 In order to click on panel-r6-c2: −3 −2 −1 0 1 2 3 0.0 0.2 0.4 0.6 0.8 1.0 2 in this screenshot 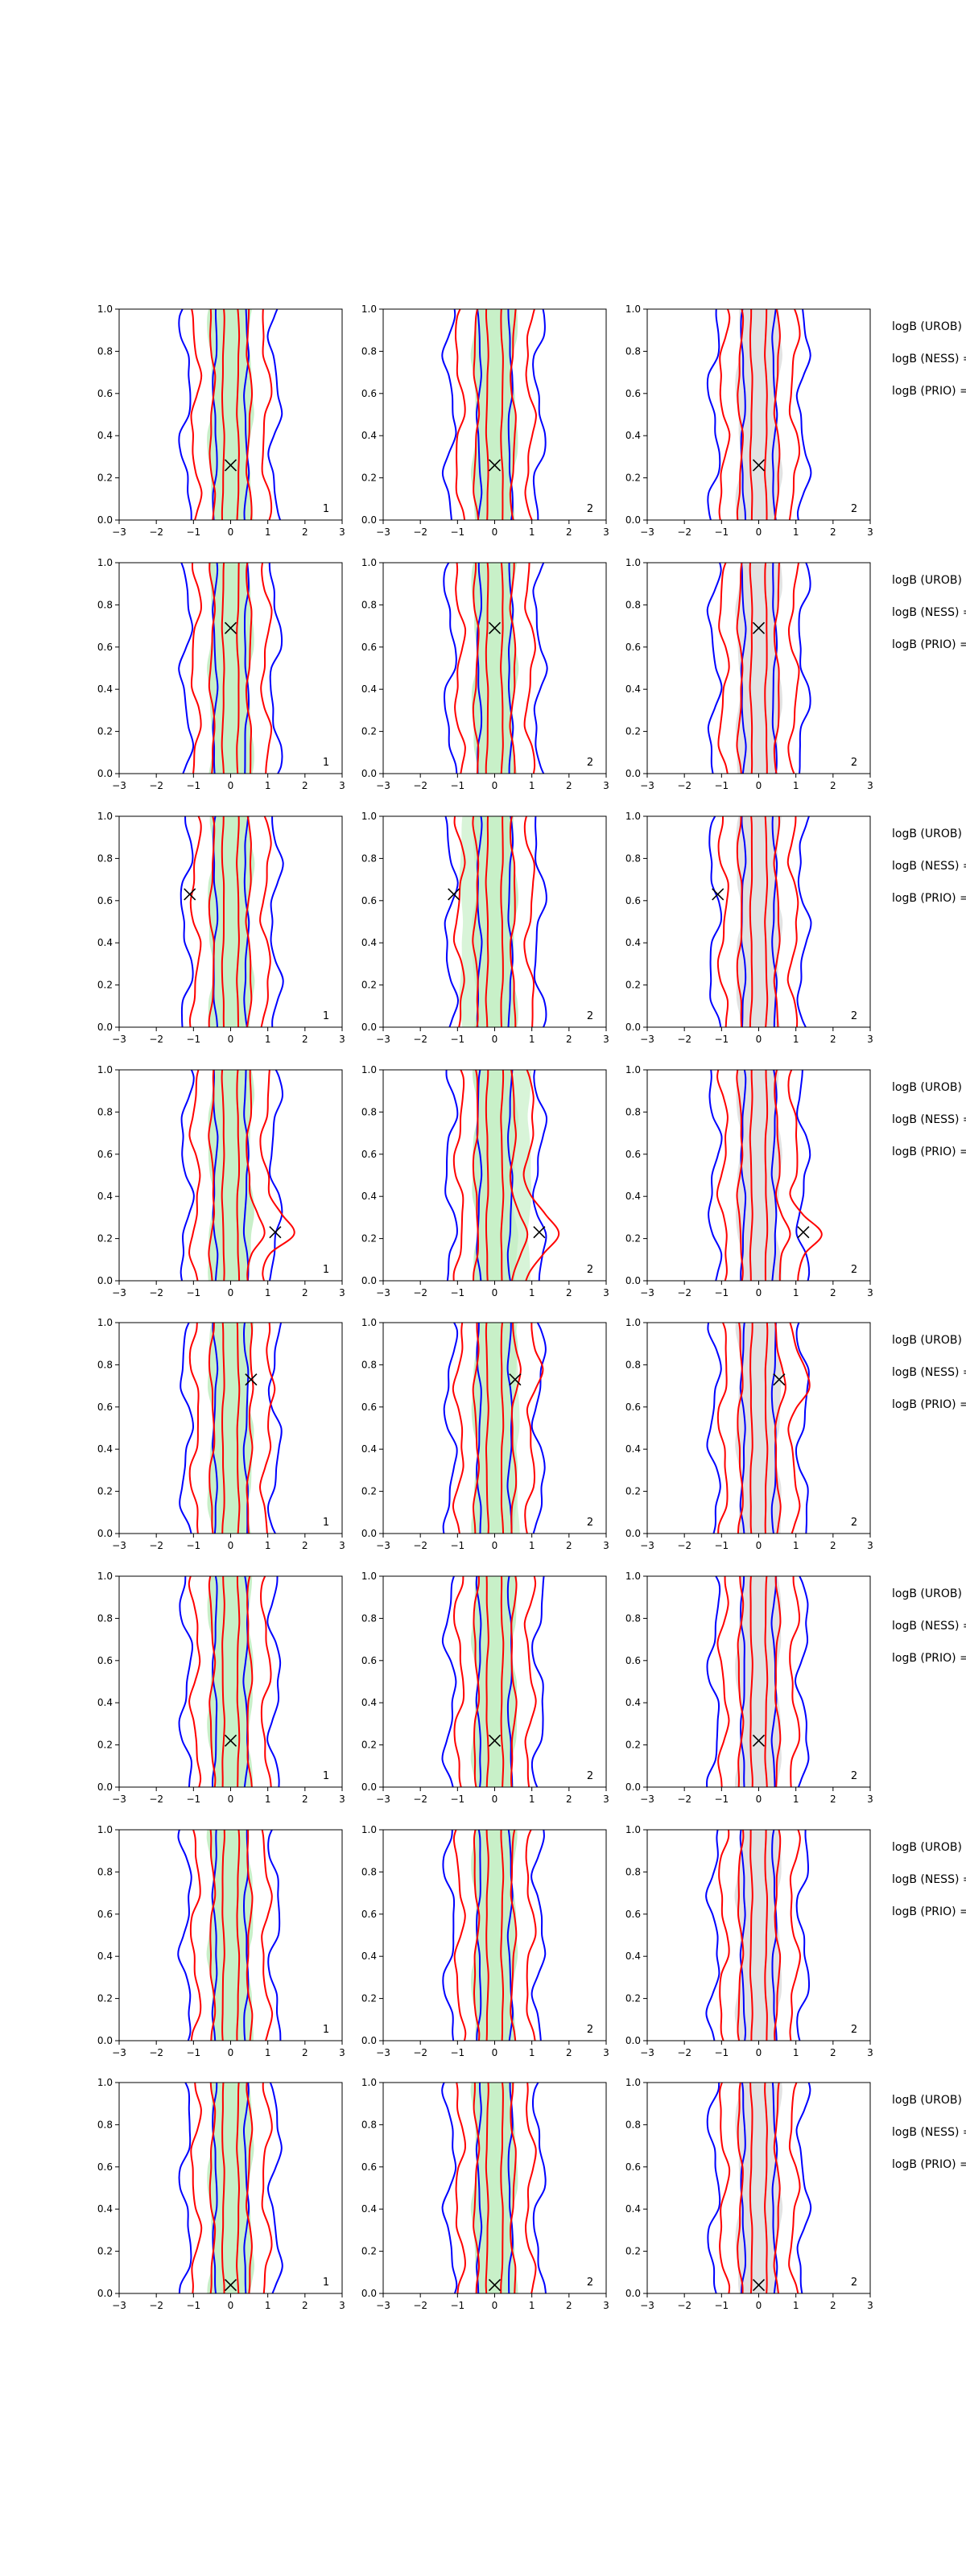, I will do `click(485, 1688)`.